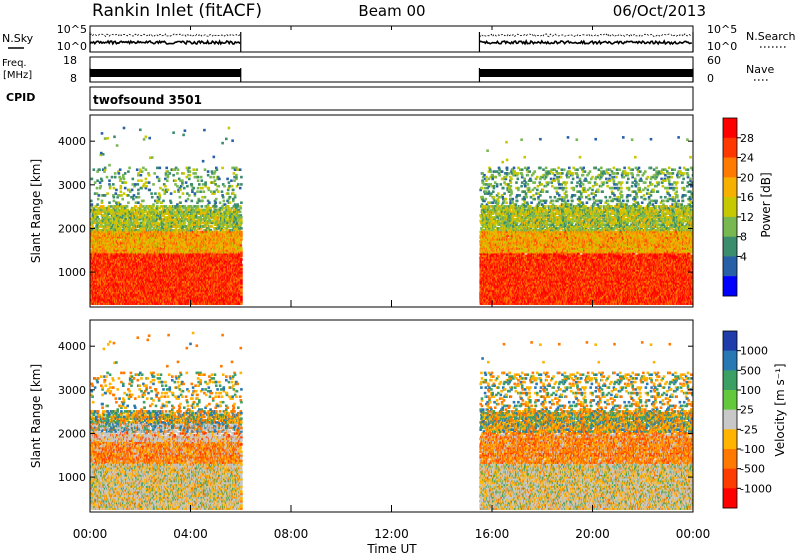 Image resolution: width=800 pixels, height=554 pixels. I want to click on nave-label: Nave, so click(760, 69).